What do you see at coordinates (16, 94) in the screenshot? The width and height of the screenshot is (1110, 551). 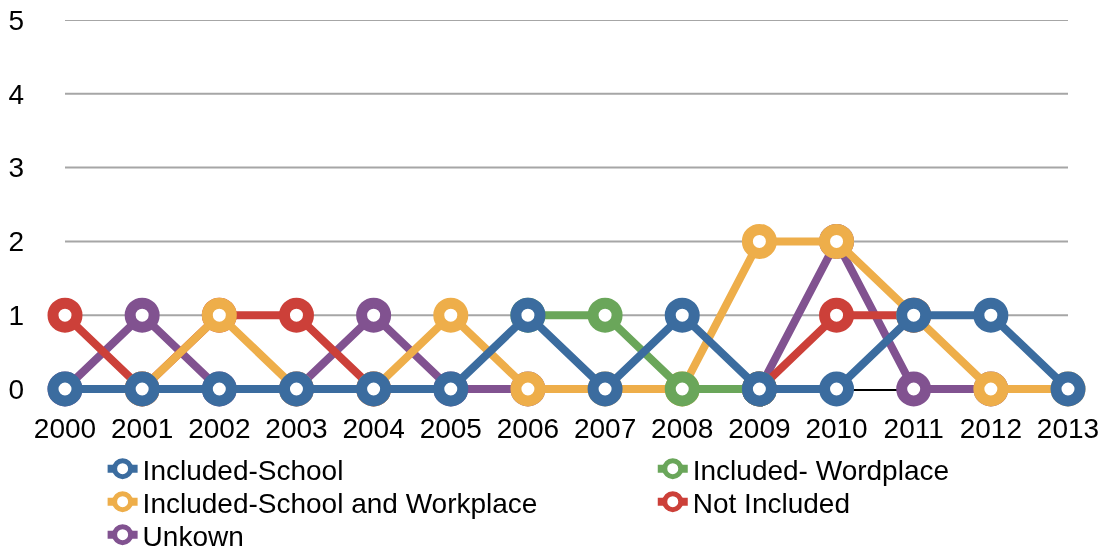 I see `y-tick-label: 4` at bounding box center [16, 94].